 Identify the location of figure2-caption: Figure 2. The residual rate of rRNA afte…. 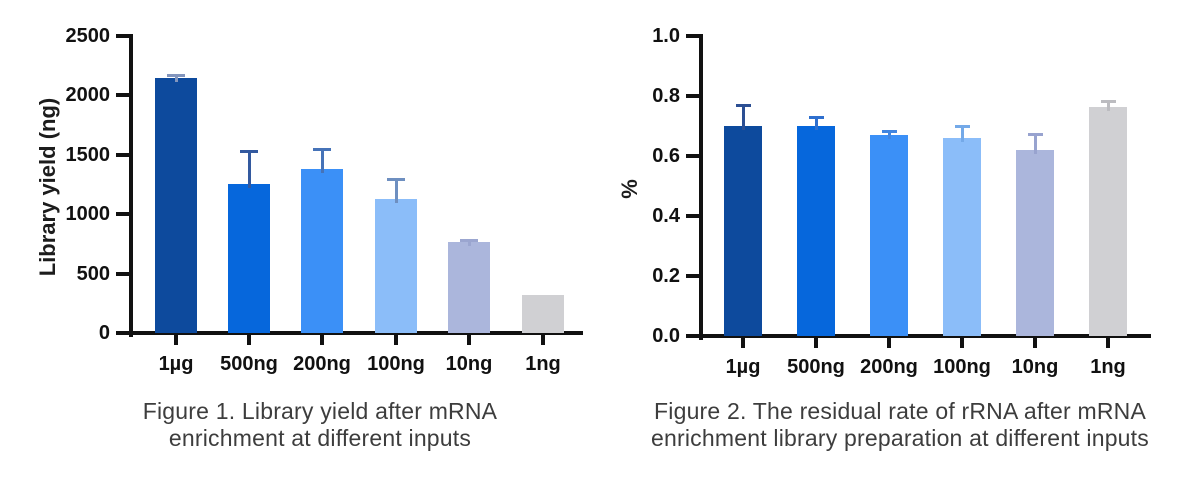
(900, 425).